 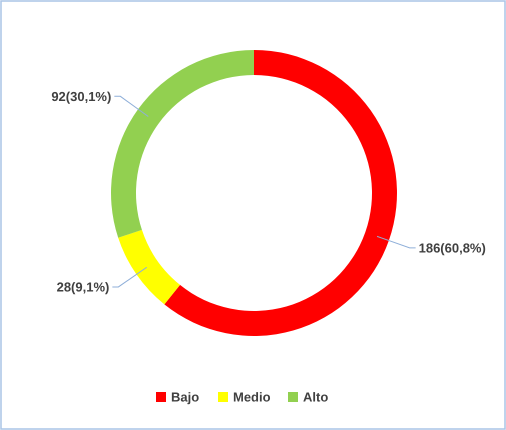 I want to click on legend-label: Bajo, so click(x=185, y=397).